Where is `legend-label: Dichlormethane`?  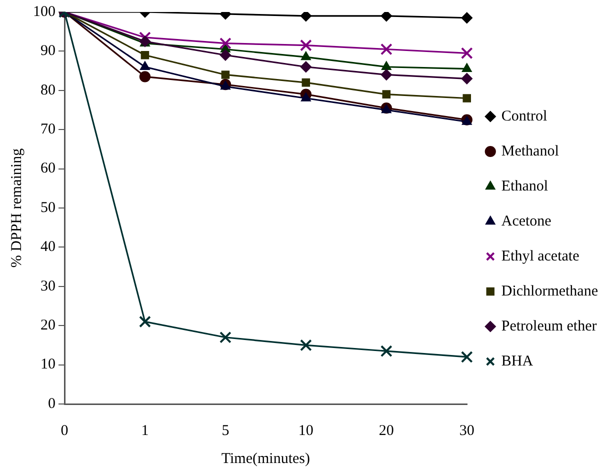
legend-label: Dichlormethane is located at coordinates (549, 291).